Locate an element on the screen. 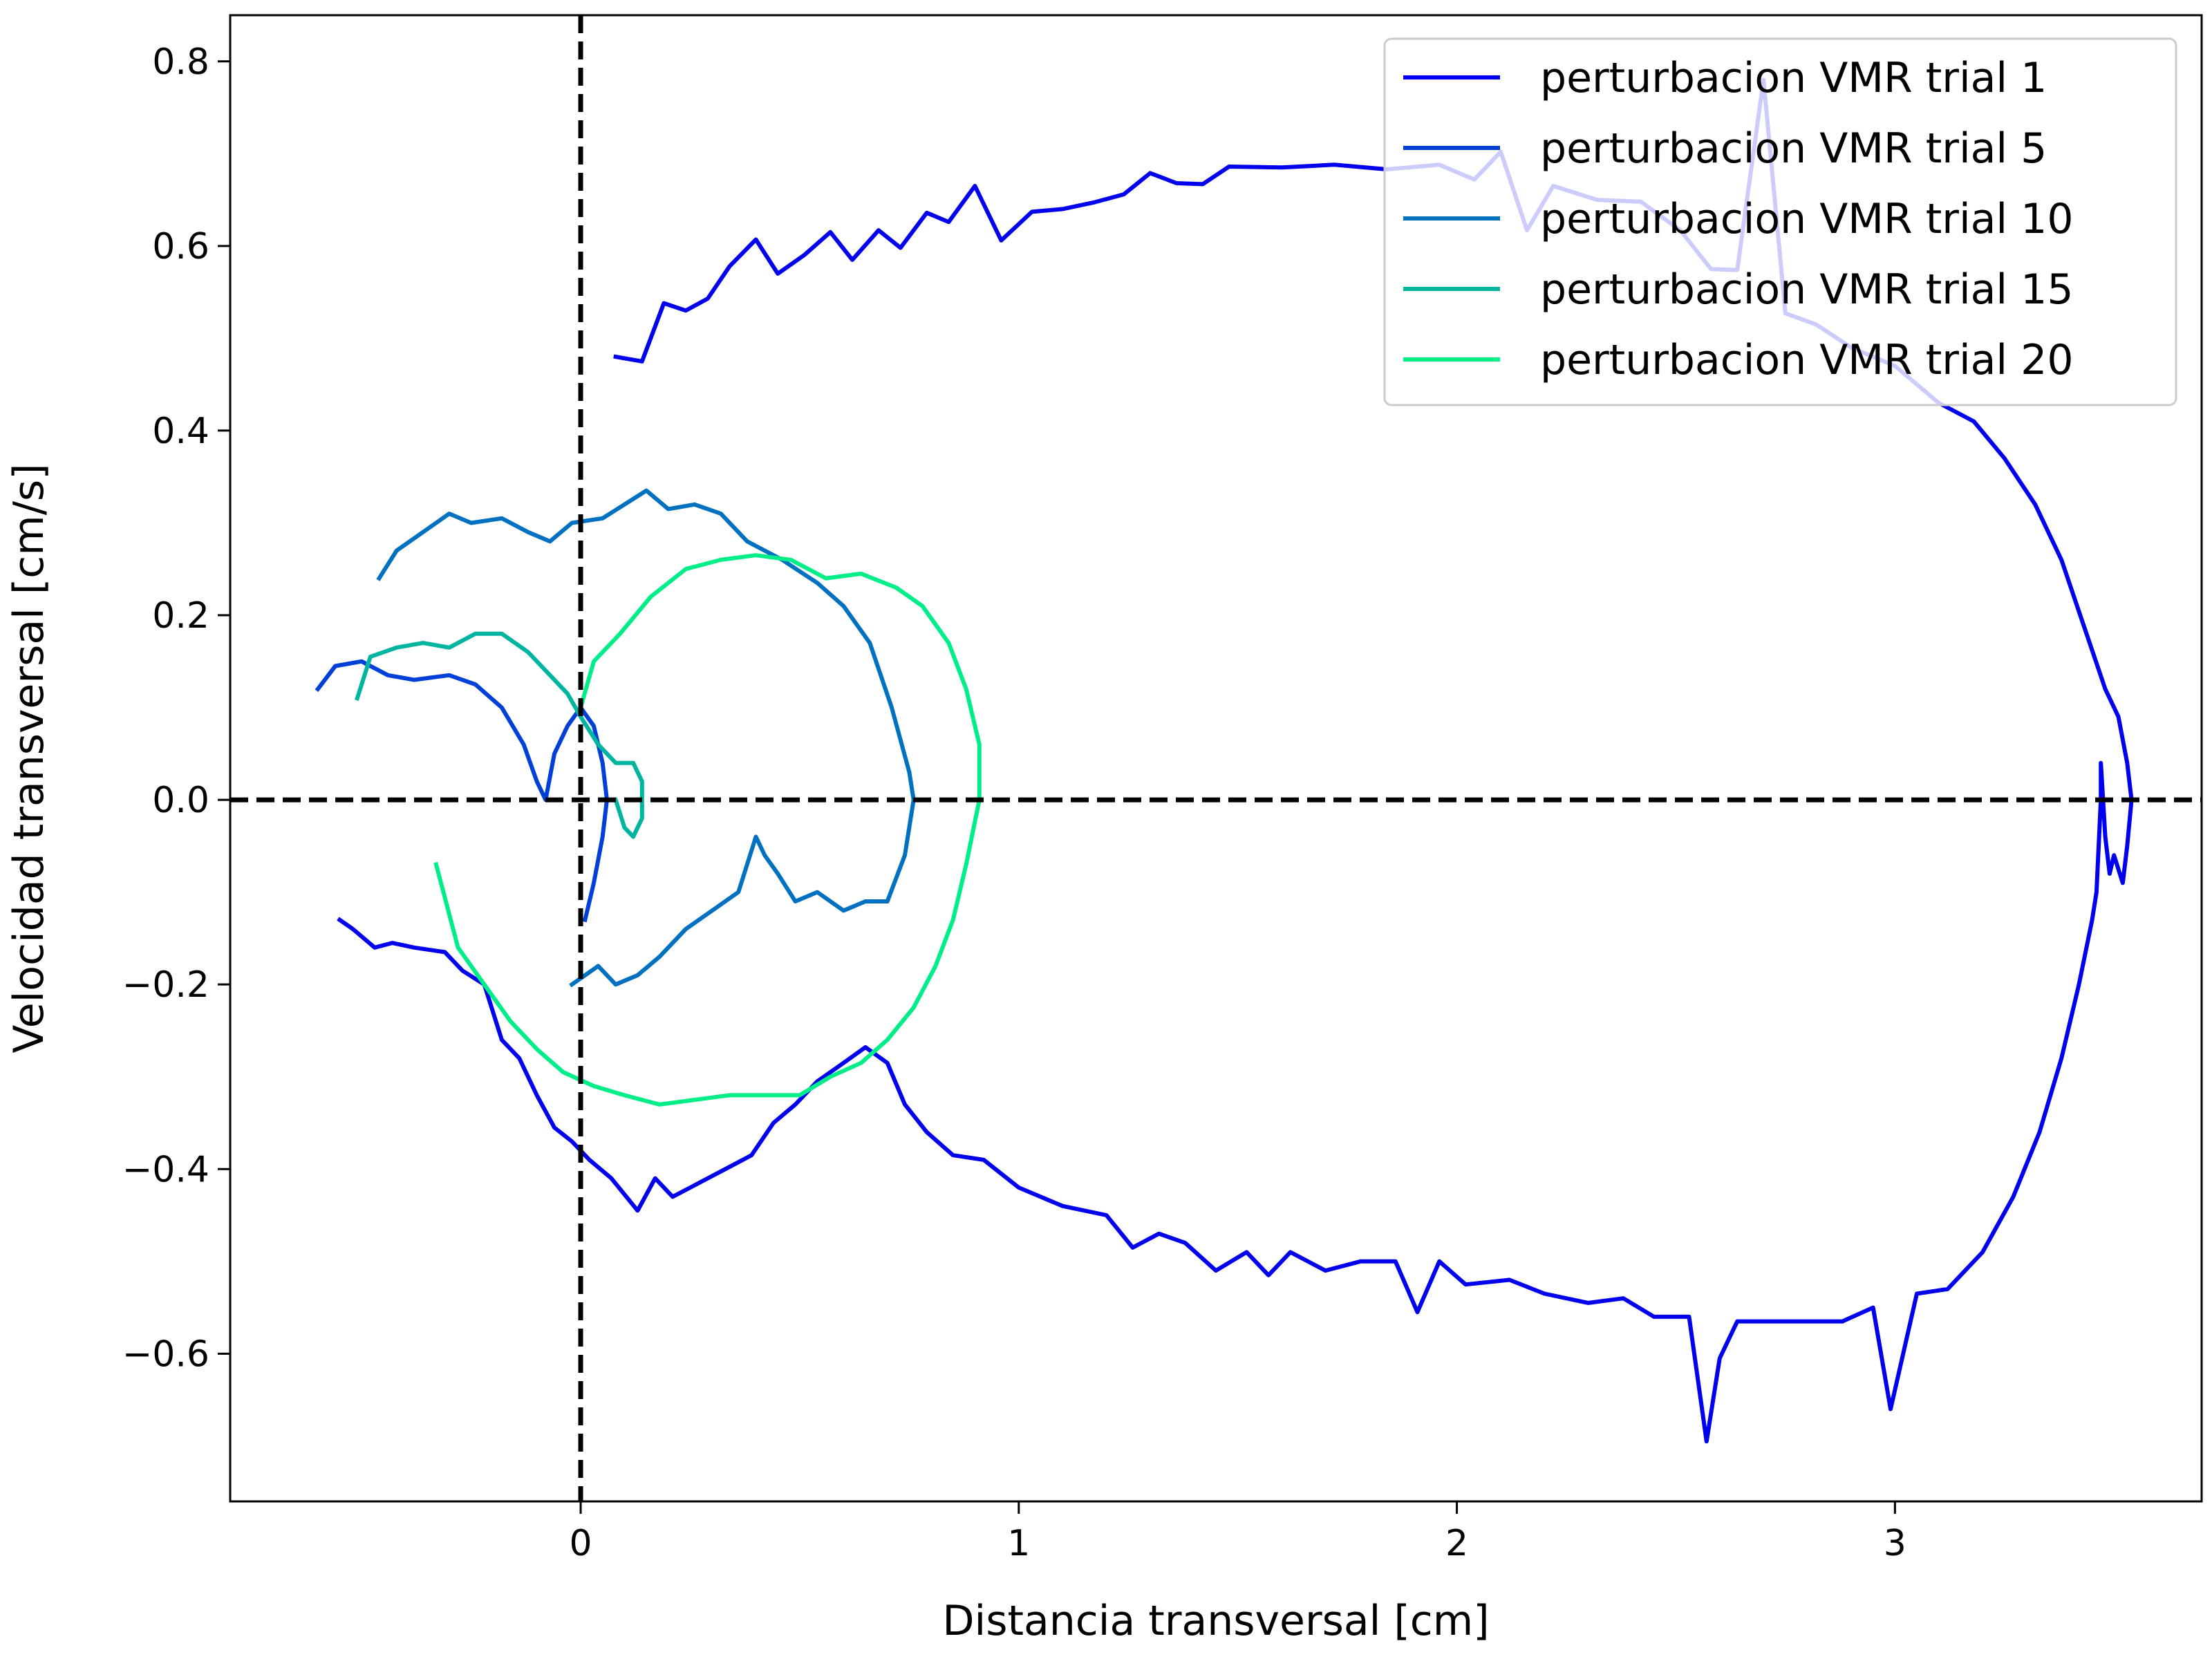  x-axis: 0 1 2 3 is located at coordinates (1237, 1532).